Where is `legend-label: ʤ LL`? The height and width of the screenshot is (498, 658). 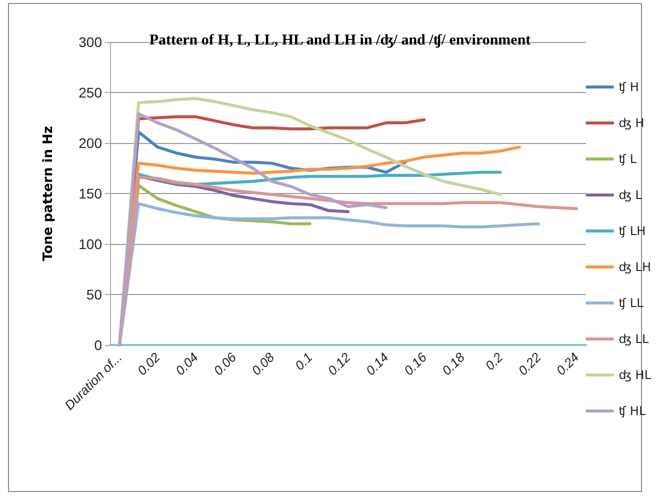 legend-label: ʤ LL is located at coordinates (633, 339).